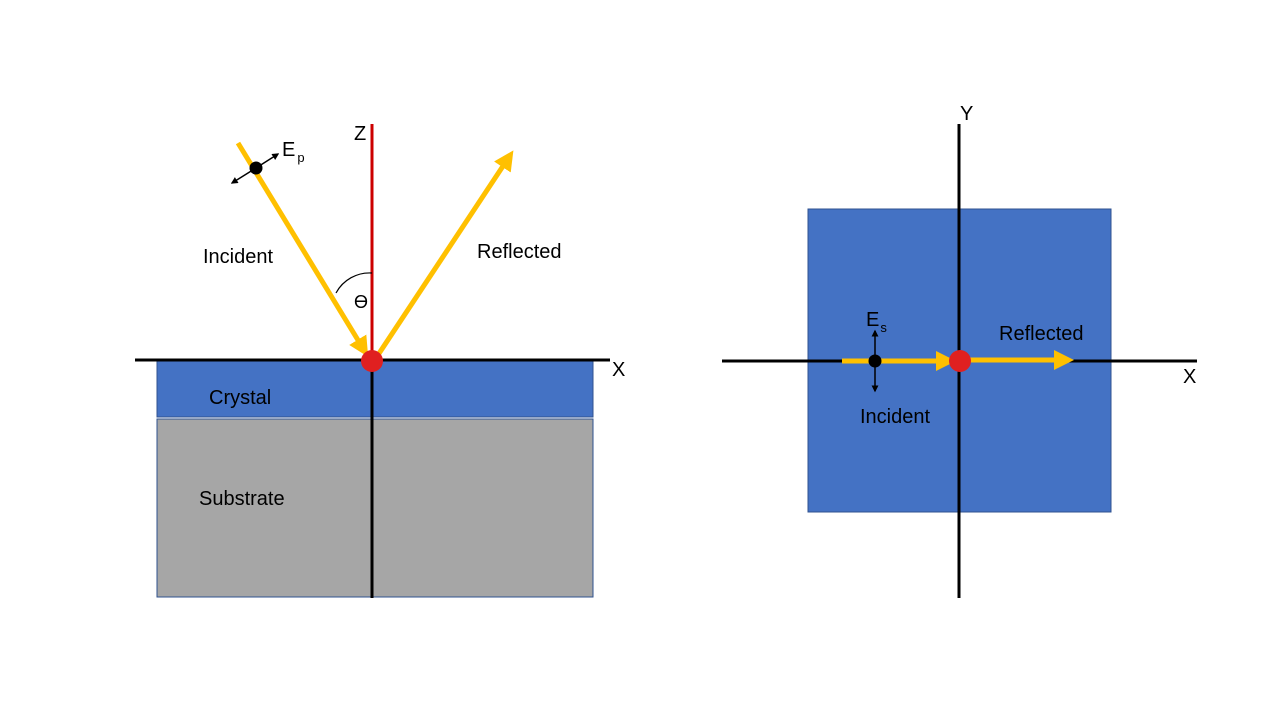 This screenshot has height=720, width=1280. What do you see at coordinates (375, 508) in the screenshot?
I see `substrate-layer` at bounding box center [375, 508].